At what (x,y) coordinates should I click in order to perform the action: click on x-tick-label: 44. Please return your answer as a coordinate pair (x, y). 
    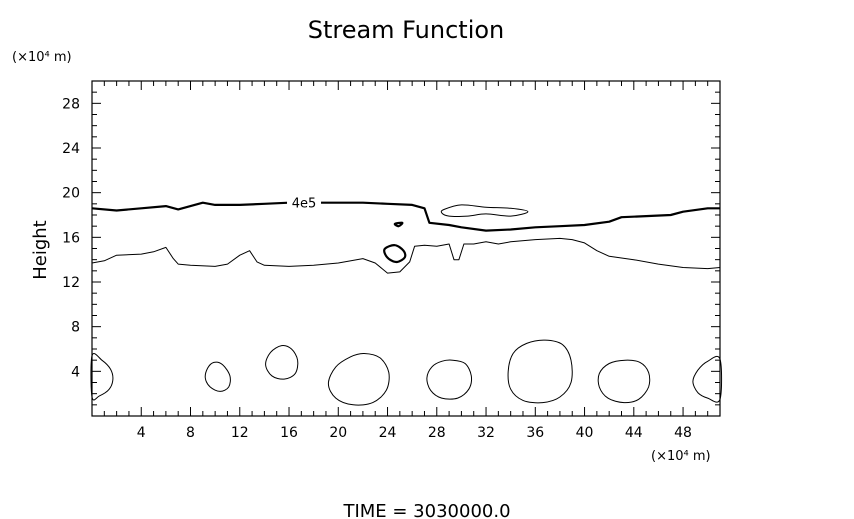
    Looking at the image, I should click on (634, 433).